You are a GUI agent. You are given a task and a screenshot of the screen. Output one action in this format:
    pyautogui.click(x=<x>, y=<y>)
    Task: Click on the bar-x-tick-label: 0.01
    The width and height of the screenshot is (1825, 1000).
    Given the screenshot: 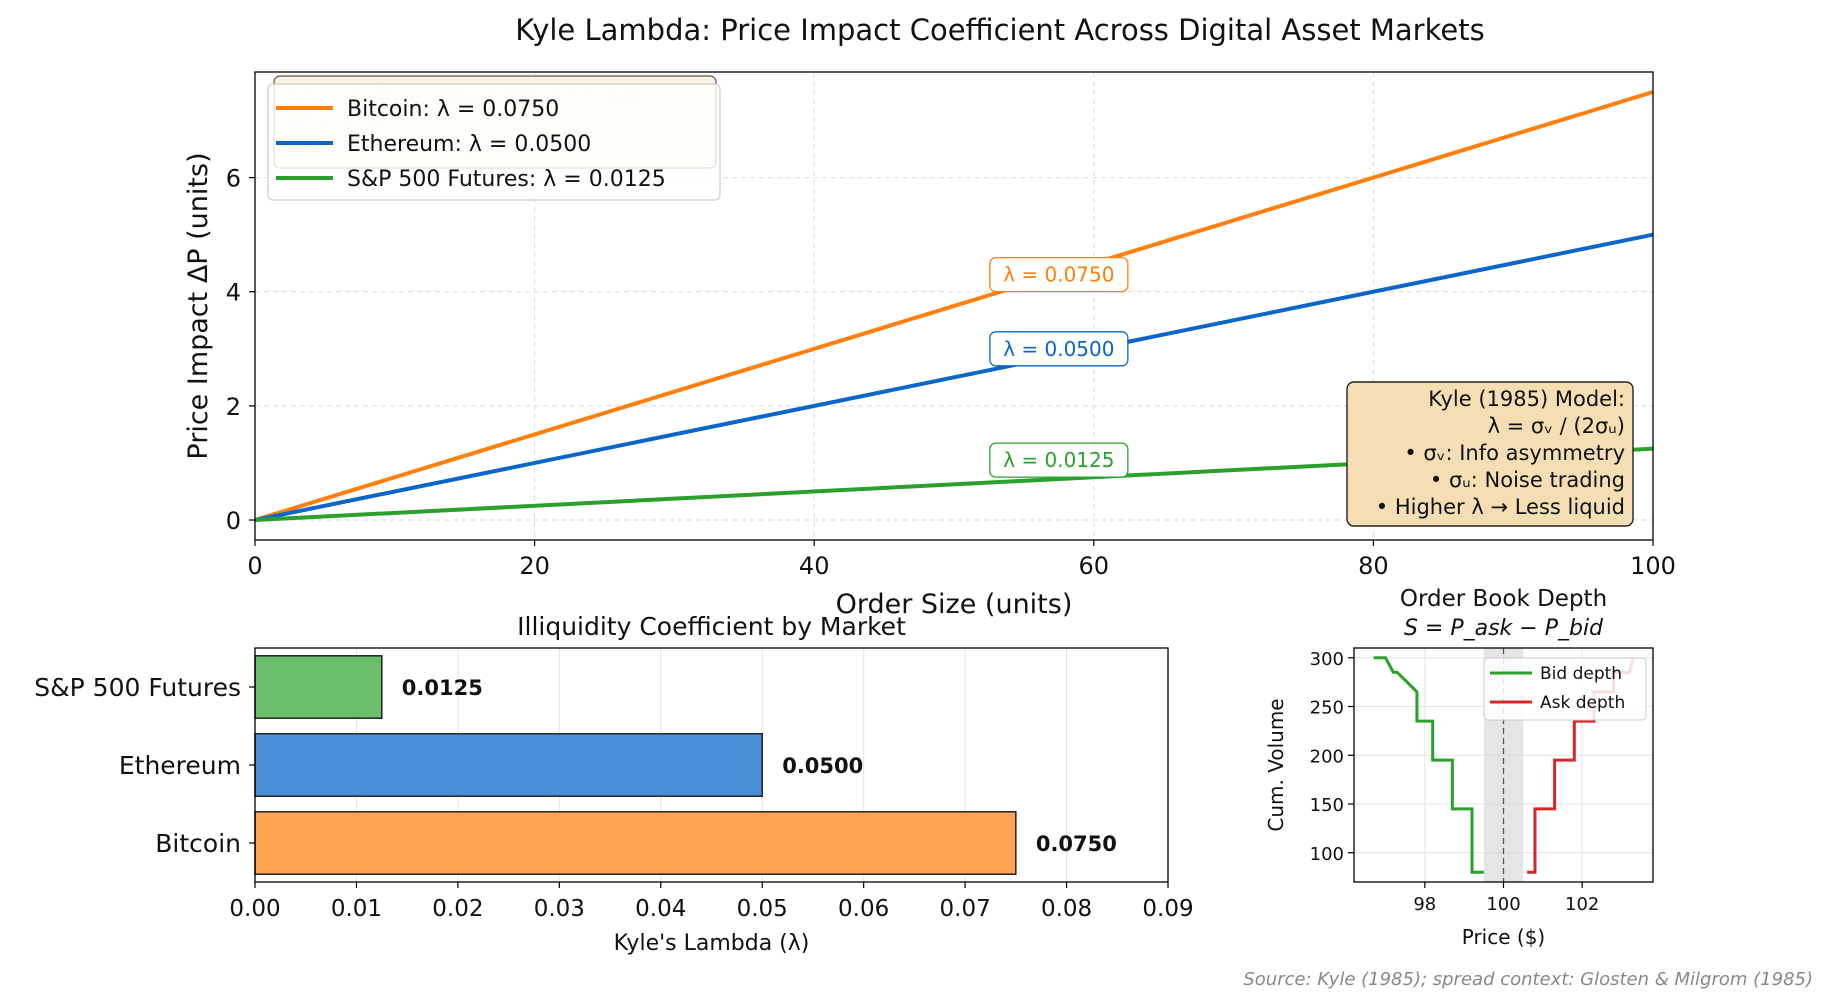 What is the action you would take?
    pyautogui.click(x=356, y=909)
    